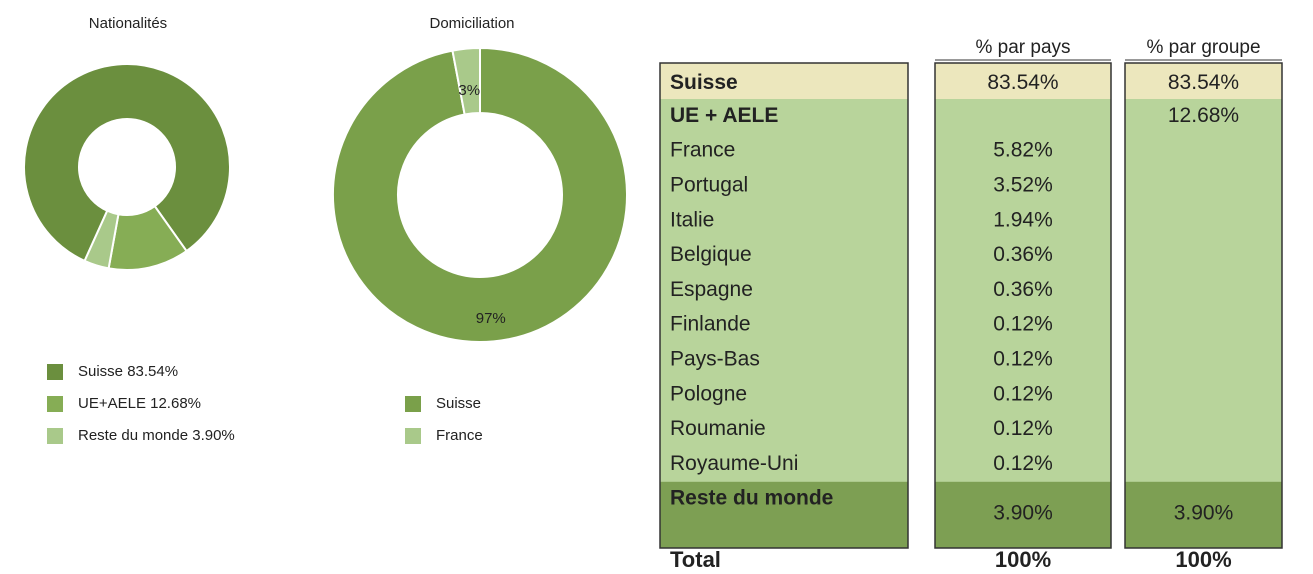 This screenshot has height=574, width=1313. What do you see at coordinates (491, 318) in the screenshot?
I see `data-label: 97%` at bounding box center [491, 318].